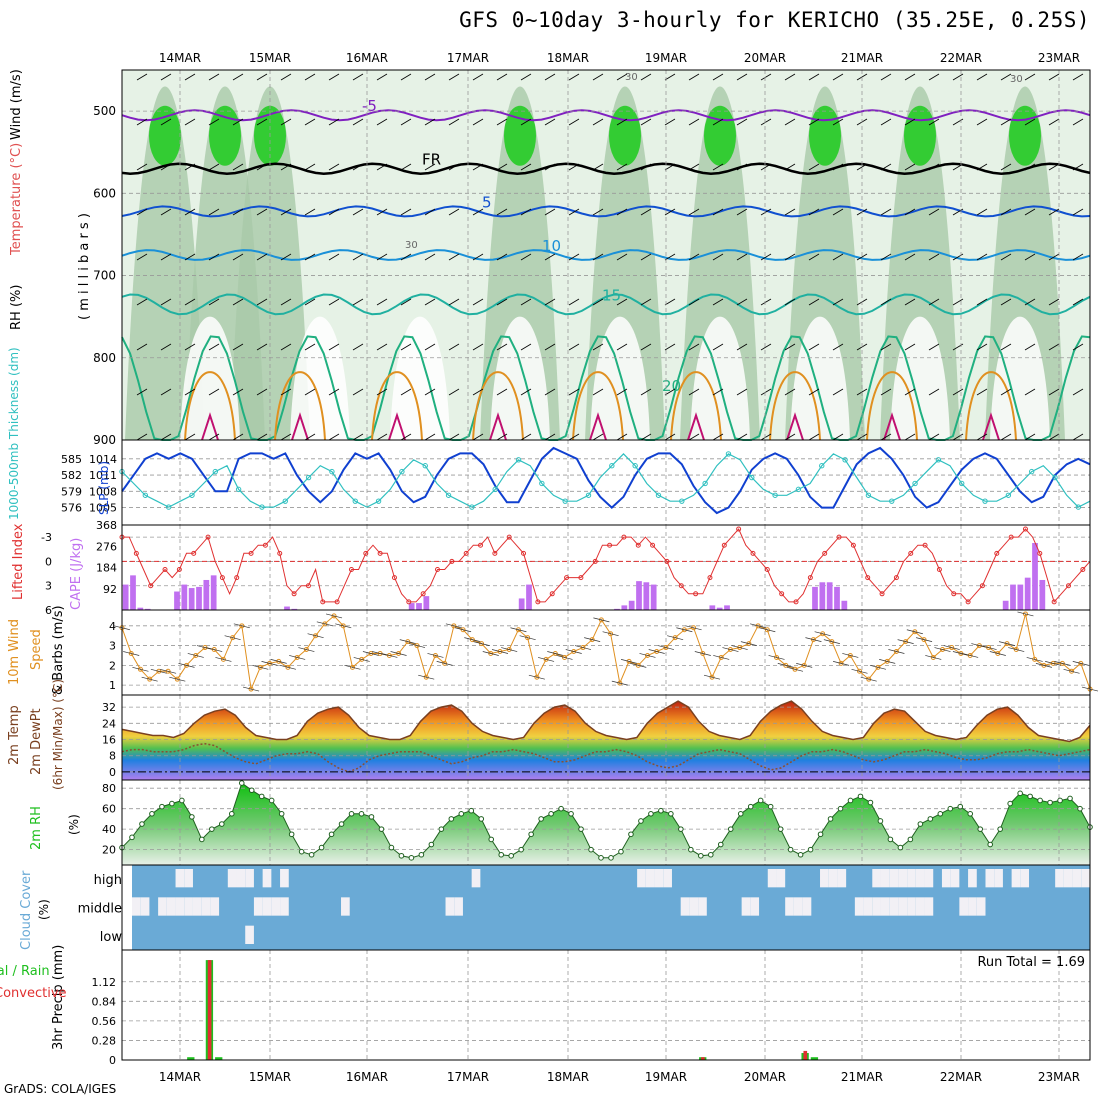  What do you see at coordinates (606, 388) in the screenshot?
I see `temp-contour` at bounding box center [606, 388].